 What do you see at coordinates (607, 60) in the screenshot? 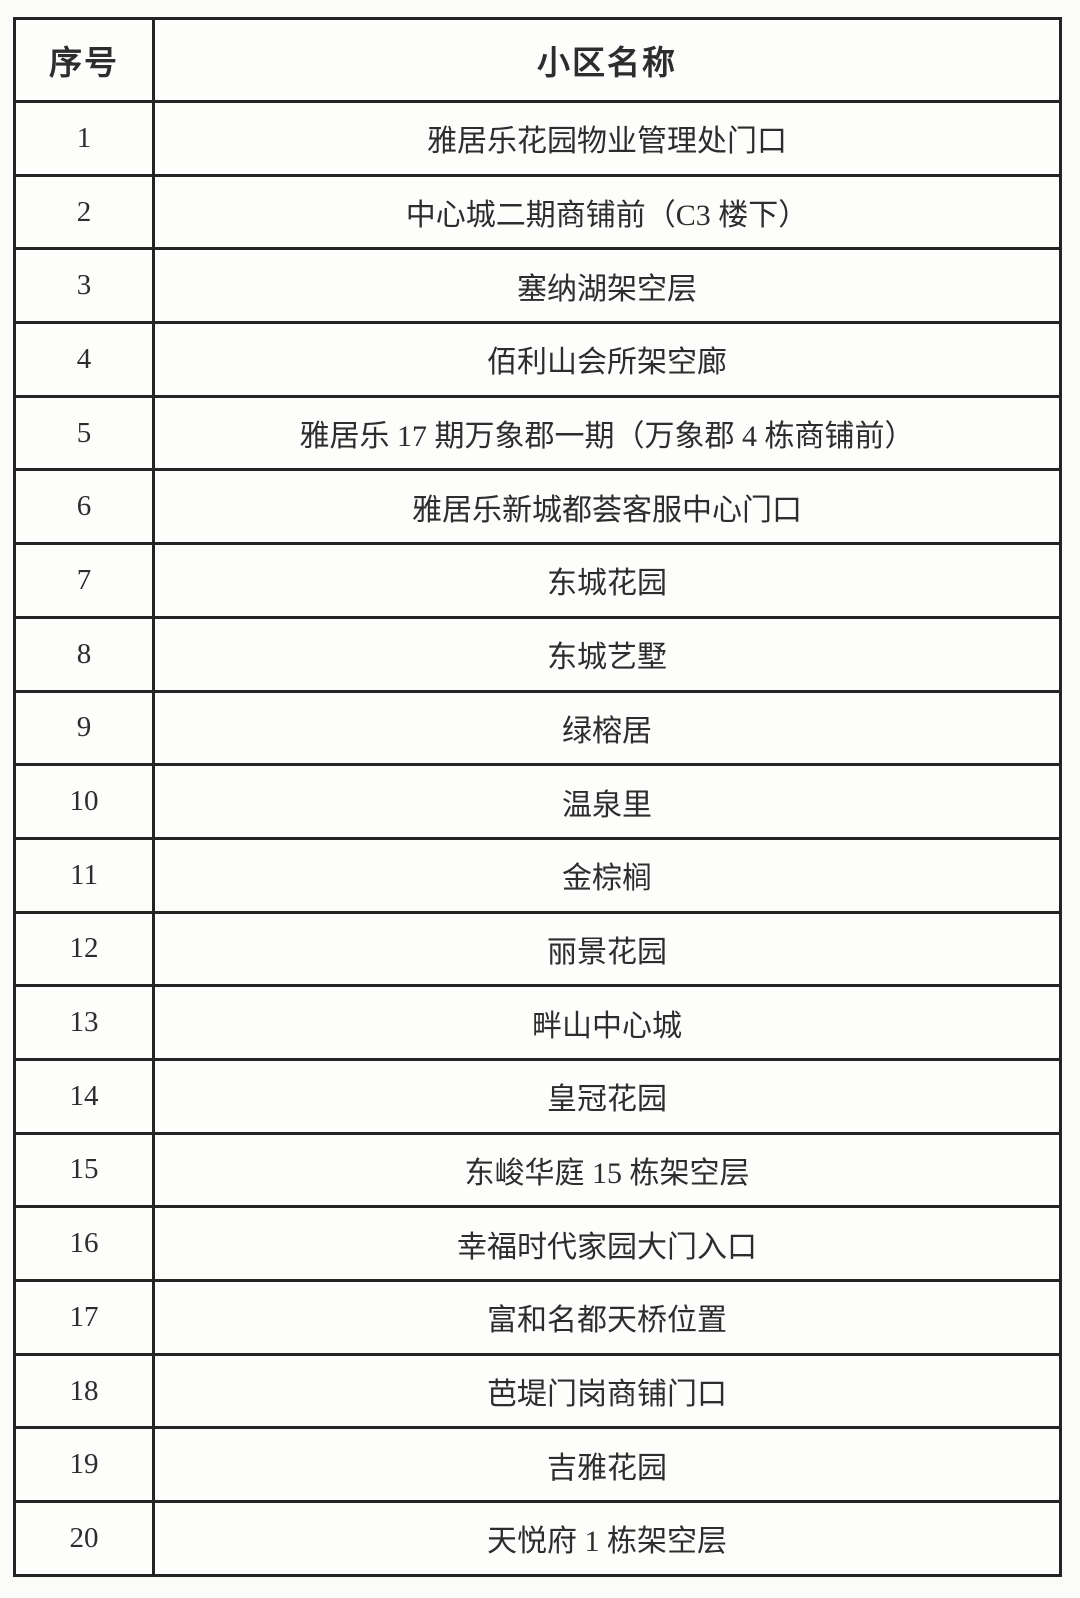
I see `header-community-name: 小区名称` at bounding box center [607, 60].